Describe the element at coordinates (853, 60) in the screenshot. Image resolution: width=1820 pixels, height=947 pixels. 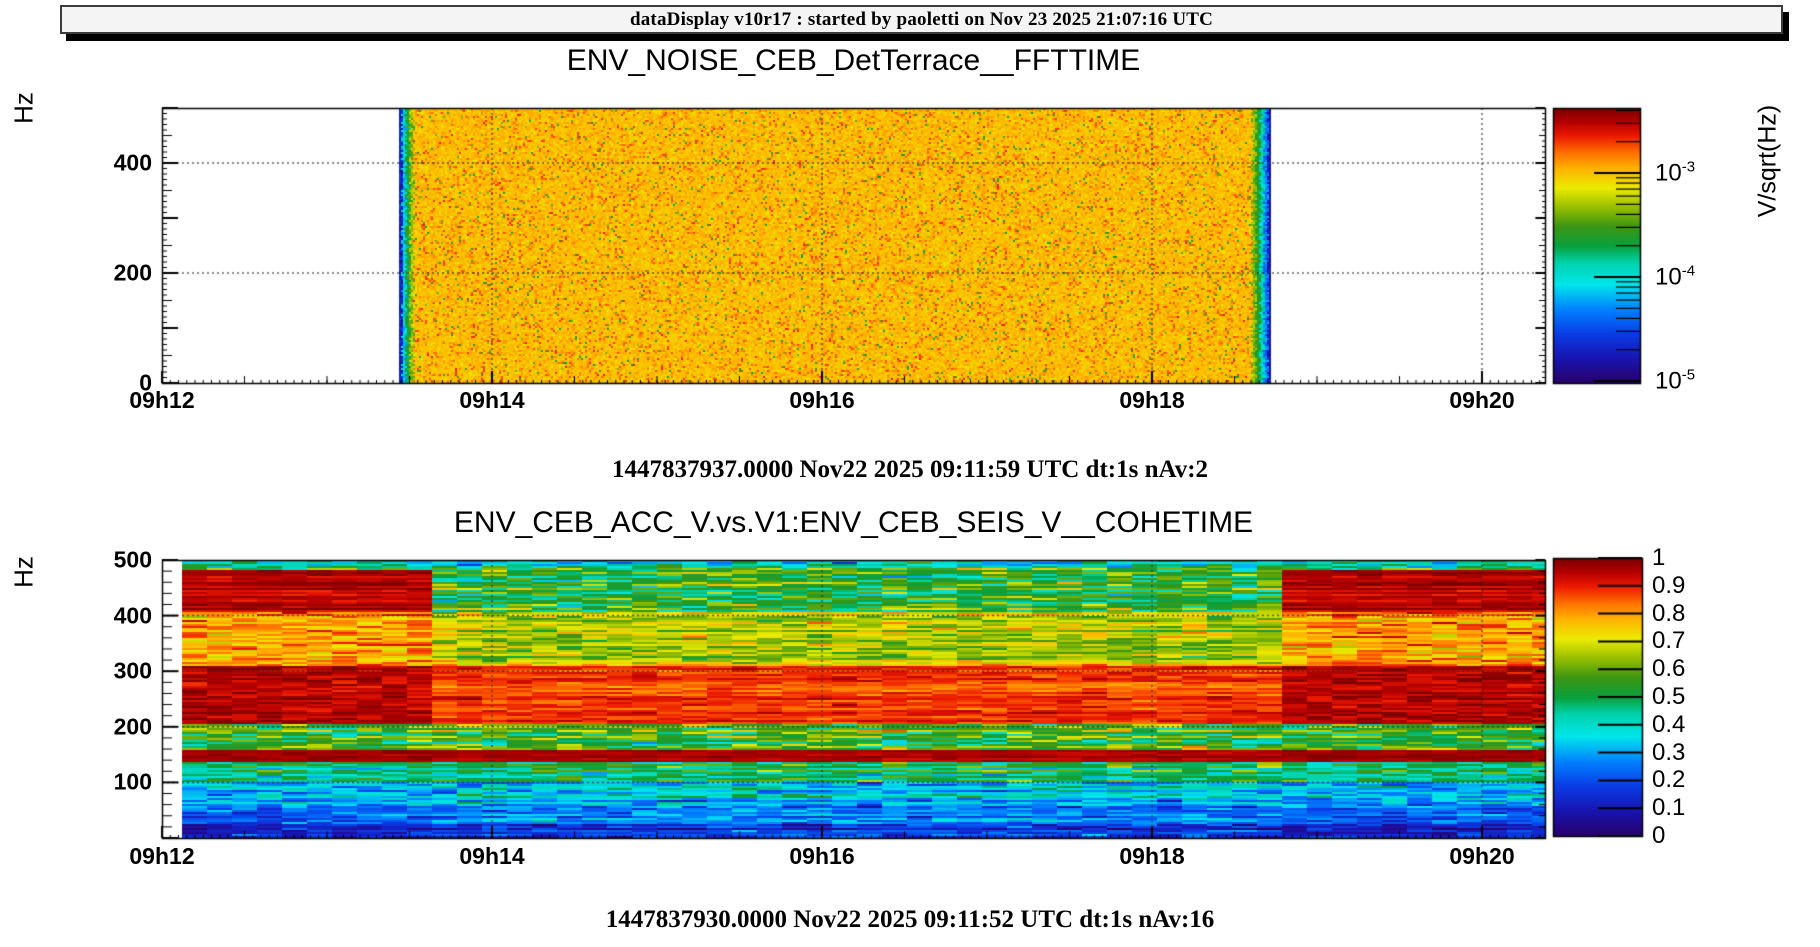
I see `fft-time-chart-title: ENV_NOISE_CEB_DetTerrace__FFTTIME` at that location.